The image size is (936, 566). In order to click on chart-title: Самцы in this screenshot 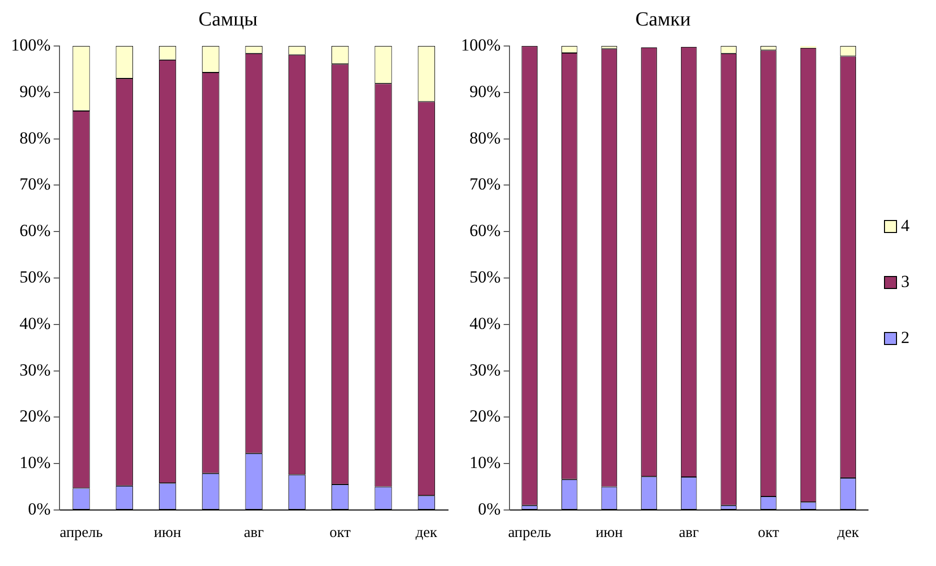, I will do `click(228, 19)`.